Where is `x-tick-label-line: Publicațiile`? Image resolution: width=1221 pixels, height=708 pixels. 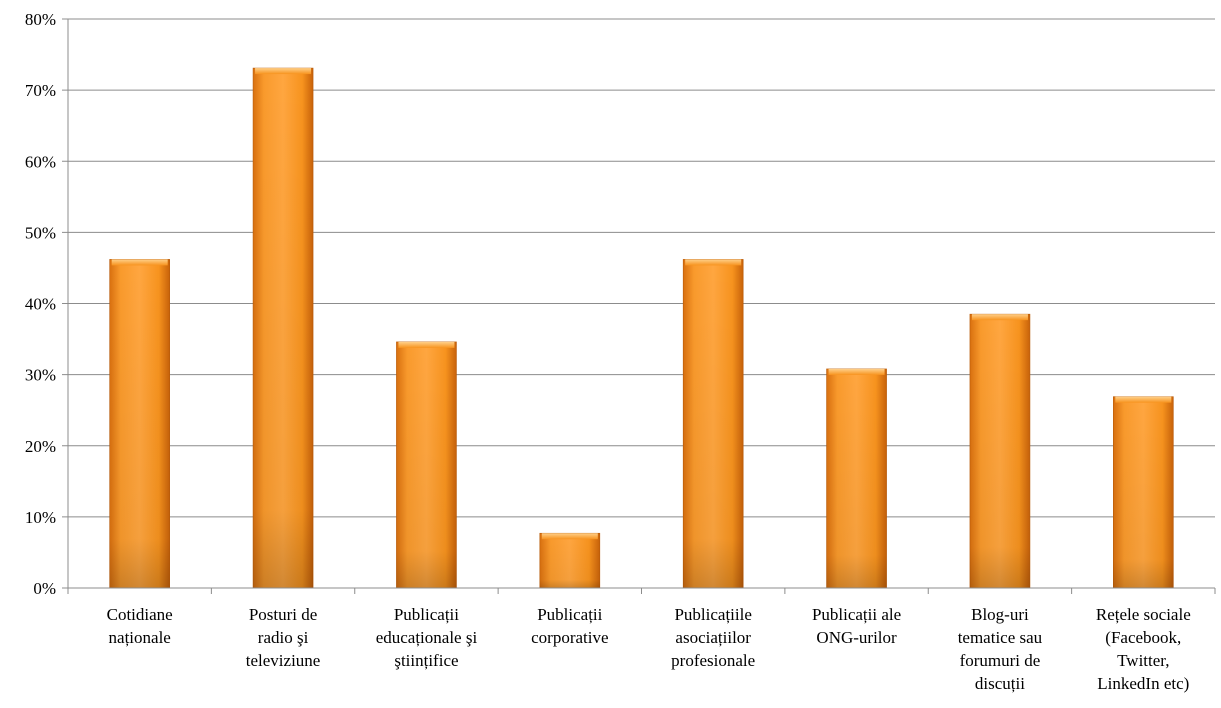 x-tick-label-line: Publicațiile is located at coordinates (712, 614).